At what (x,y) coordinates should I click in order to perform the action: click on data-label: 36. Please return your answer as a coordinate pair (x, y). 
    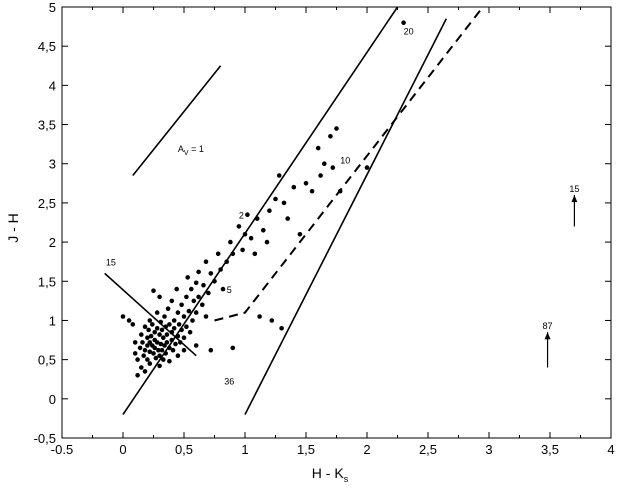
    Looking at the image, I should click on (229, 382).